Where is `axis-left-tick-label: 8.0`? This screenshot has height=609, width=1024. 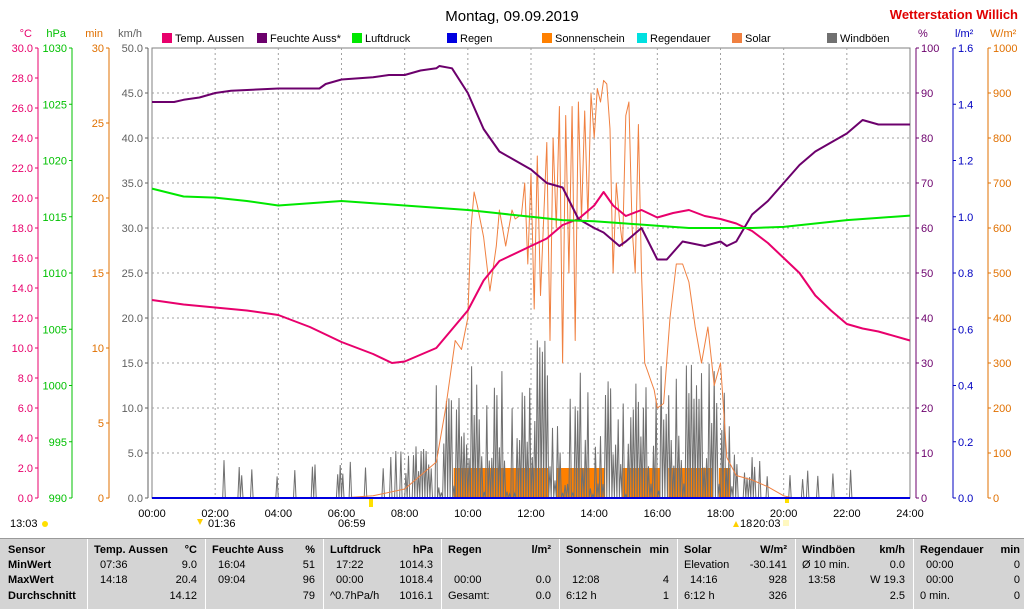
axis-left-tick-label: 8.0 is located at coordinates (25, 379).